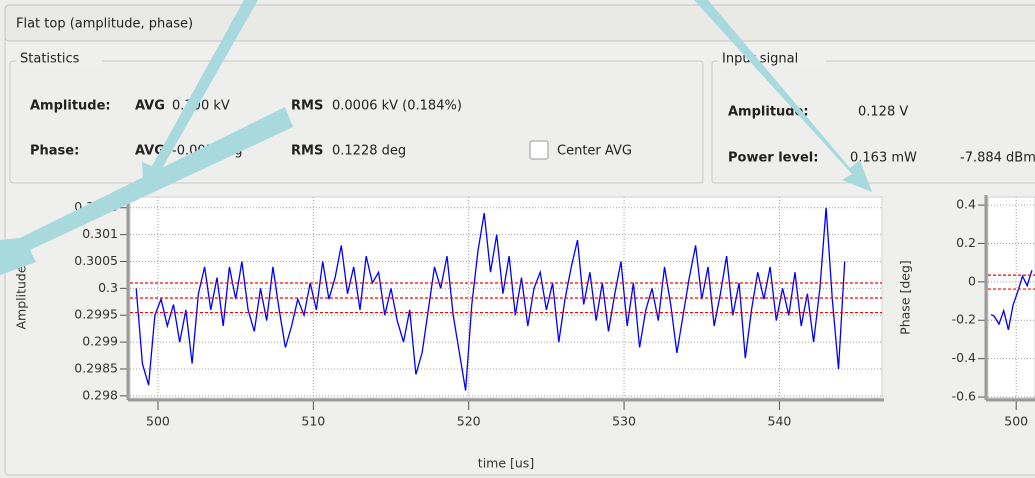 This screenshot has width=1035, height=478. Describe the element at coordinates (469, 421) in the screenshot. I see `x-tick-label: 520` at that location.